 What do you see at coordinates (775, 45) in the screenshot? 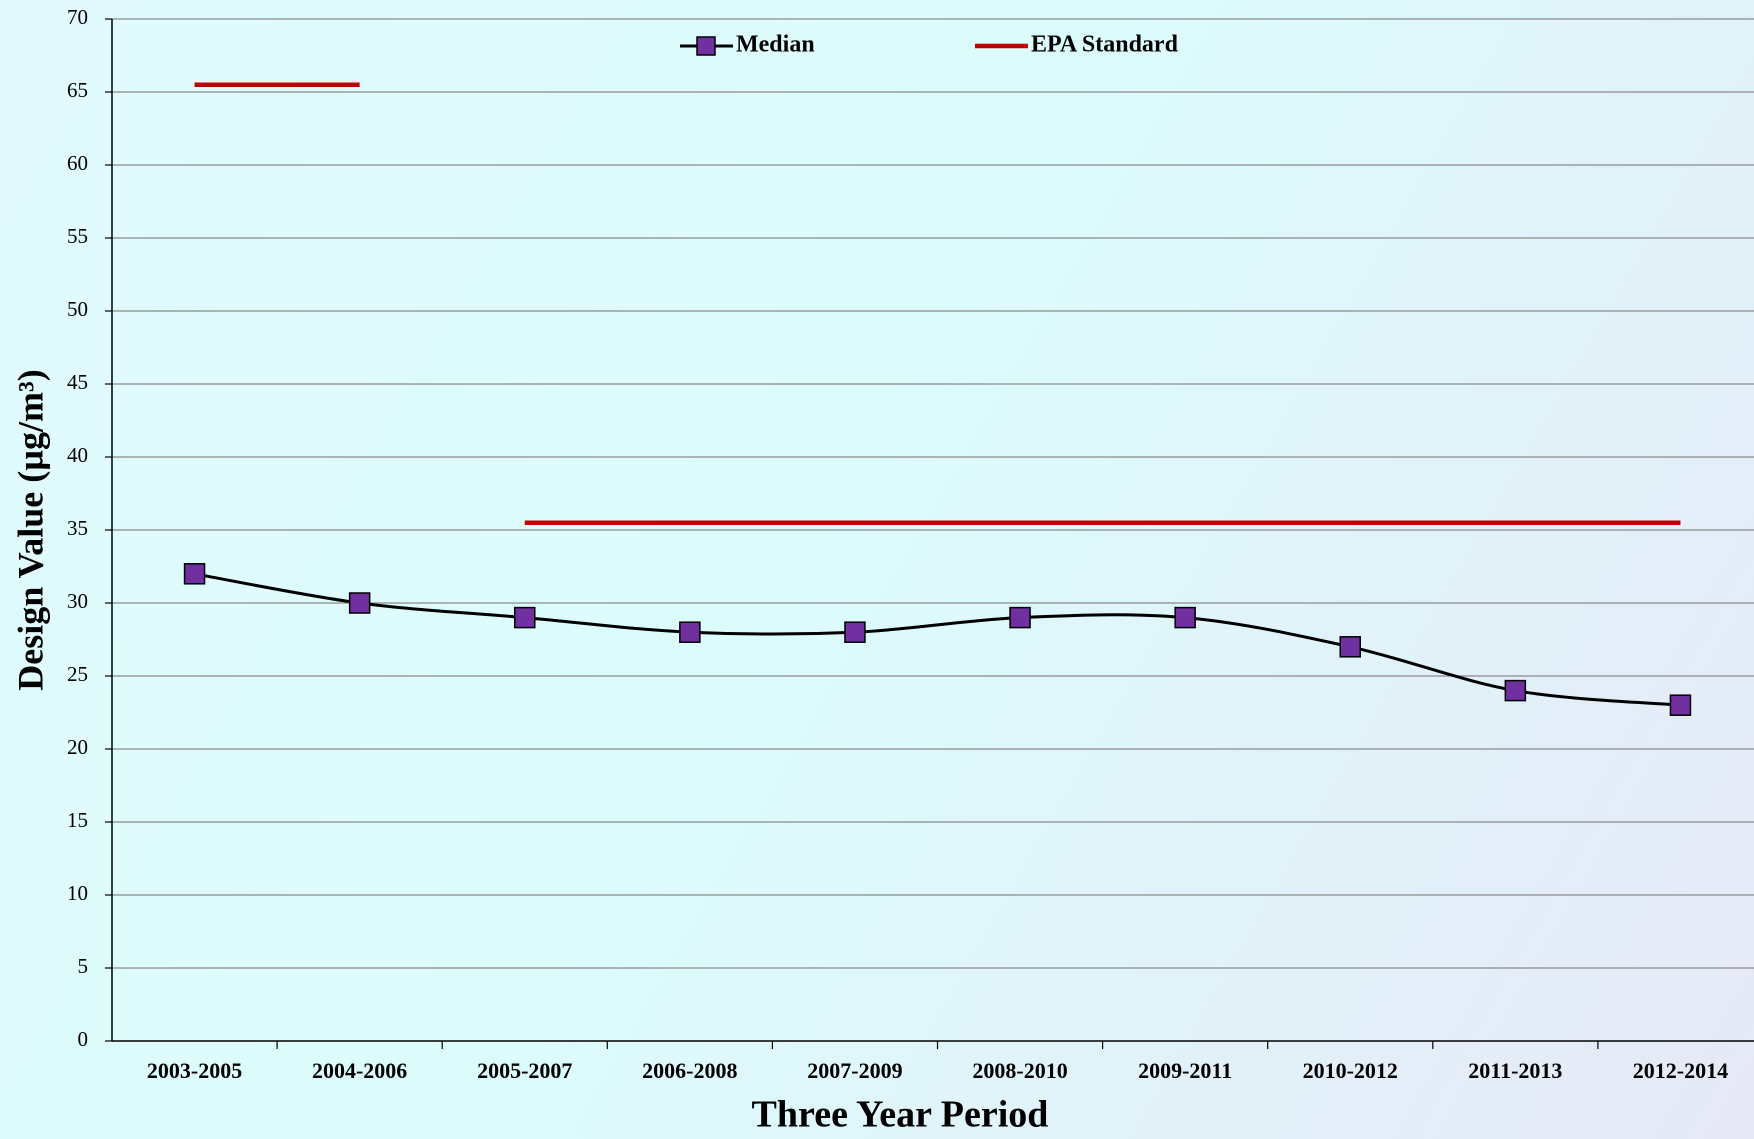
I see `legend-label: Median` at bounding box center [775, 45].